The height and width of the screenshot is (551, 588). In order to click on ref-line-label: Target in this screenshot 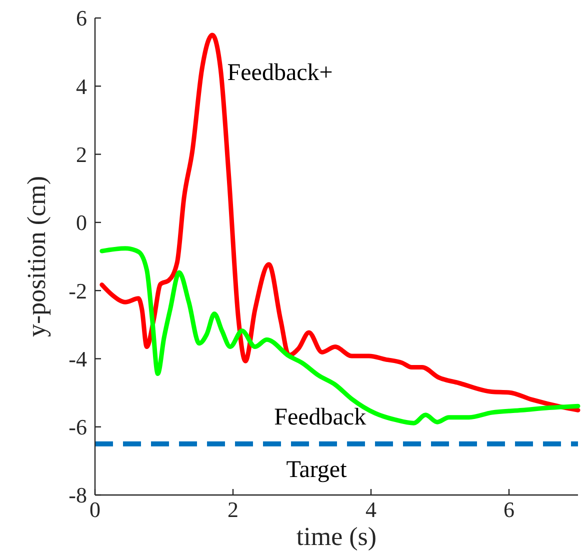, I will do `click(317, 469)`.